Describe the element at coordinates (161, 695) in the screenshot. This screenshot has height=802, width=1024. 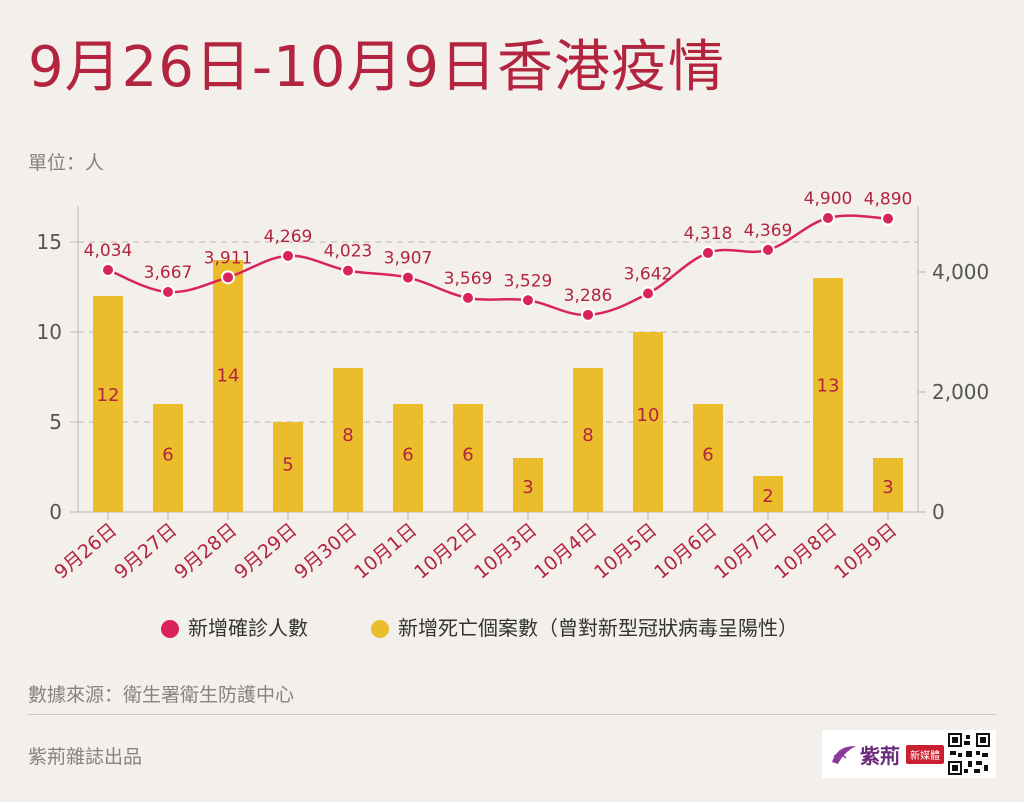
I see `data-source: 數據來源：衛生署衛生防護中心` at that location.